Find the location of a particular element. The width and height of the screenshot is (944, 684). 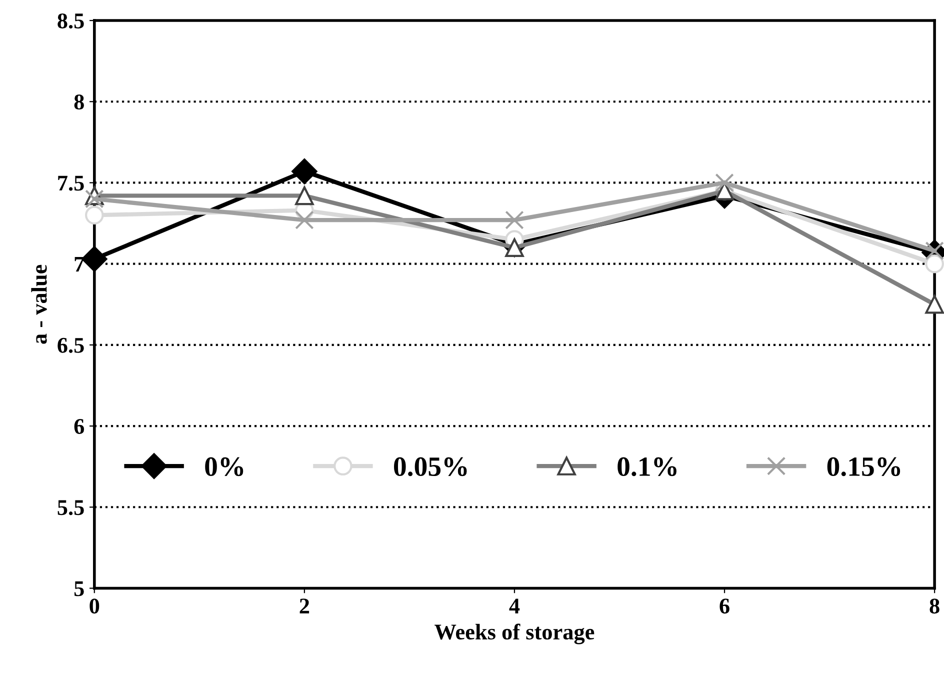

y-tick-label: 7.5 is located at coordinates (71, 183).